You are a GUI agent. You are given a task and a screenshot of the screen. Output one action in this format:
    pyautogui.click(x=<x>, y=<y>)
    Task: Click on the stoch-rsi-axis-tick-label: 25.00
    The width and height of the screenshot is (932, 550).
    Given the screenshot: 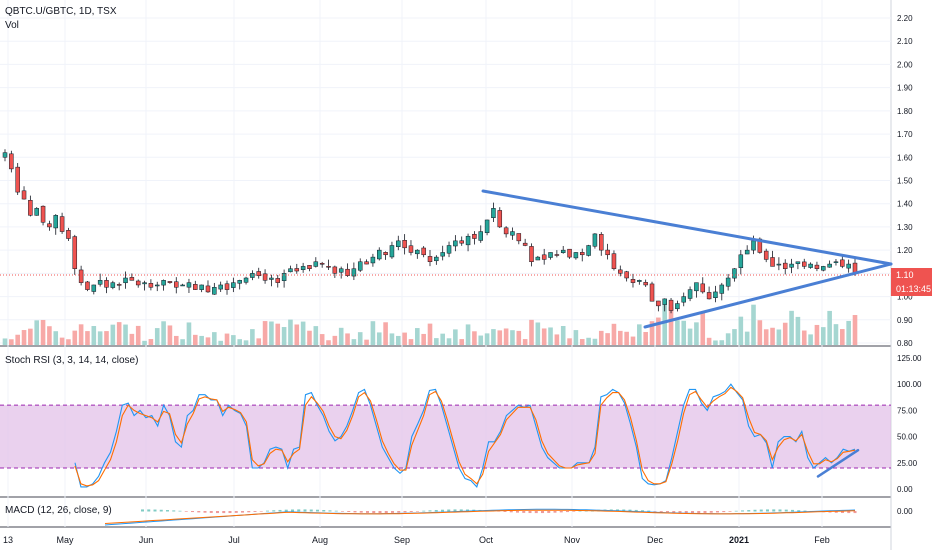 What is the action you would take?
    pyautogui.click(x=907, y=463)
    